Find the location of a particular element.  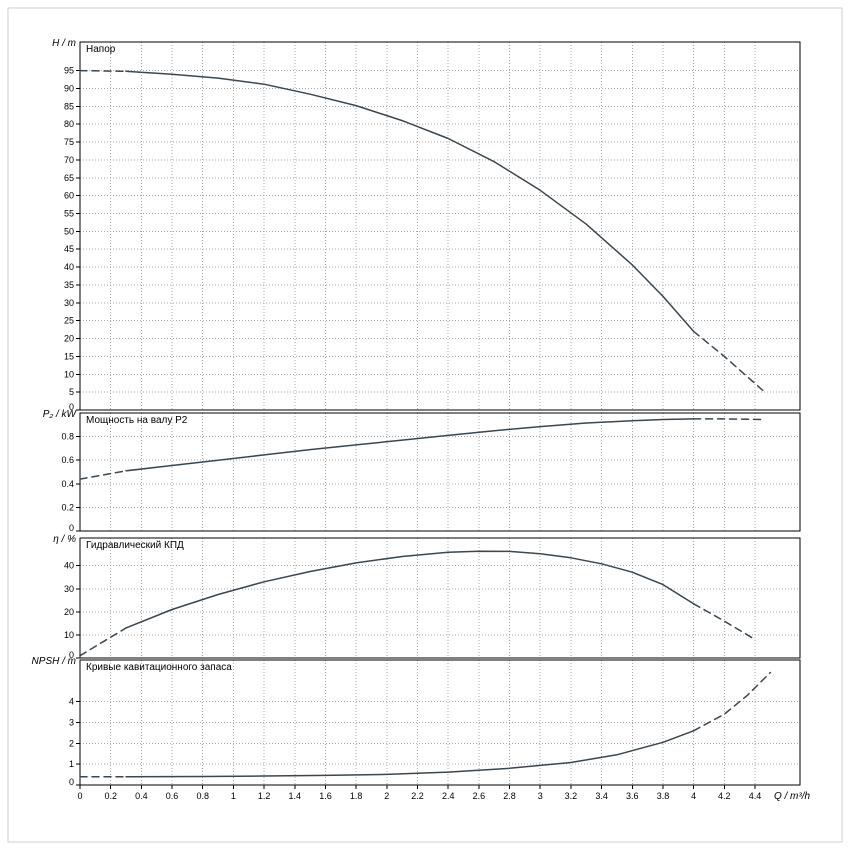

x-tick-label: 2.4 is located at coordinates (448, 796).